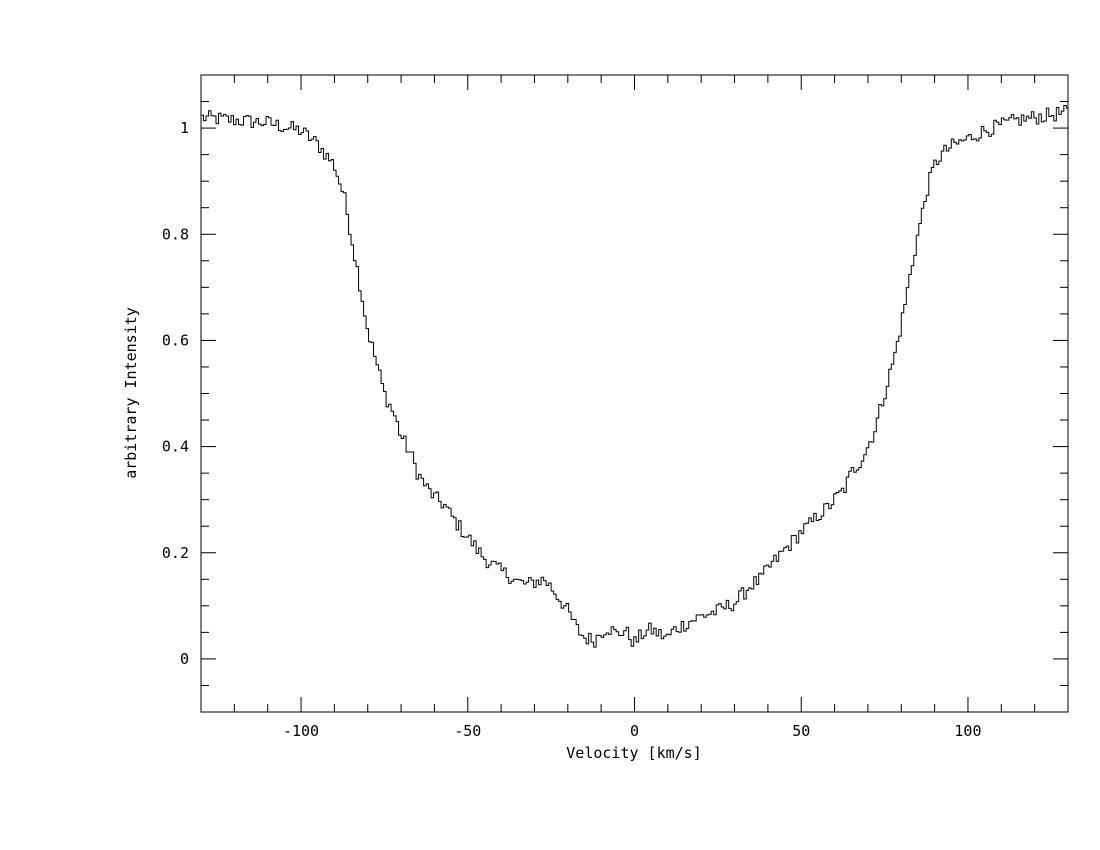 The height and width of the screenshot is (850, 1100). Describe the element at coordinates (175, 553) in the screenshot. I see `y-tick-label: 0.2` at that location.